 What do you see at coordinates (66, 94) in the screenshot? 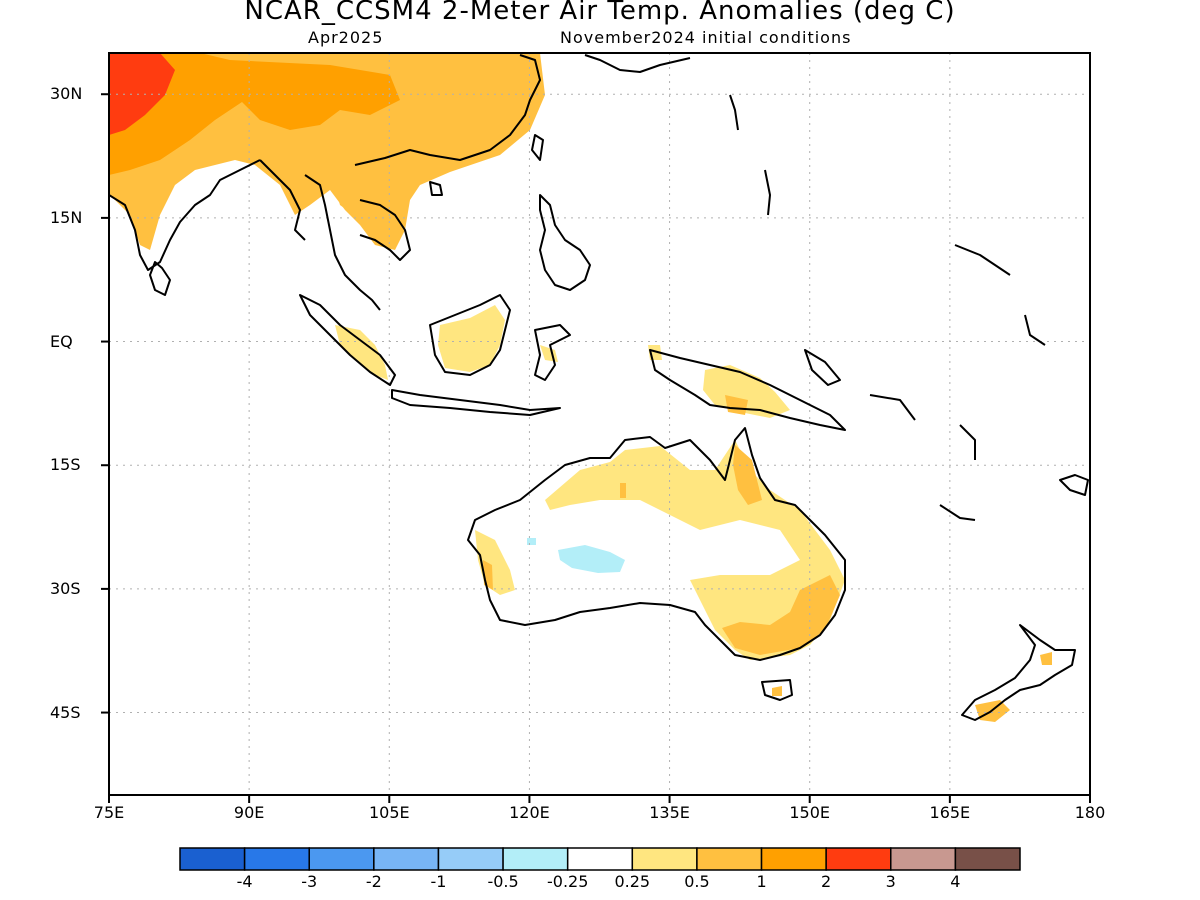
I see `lat-label: 30N` at bounding box center [66, 94].